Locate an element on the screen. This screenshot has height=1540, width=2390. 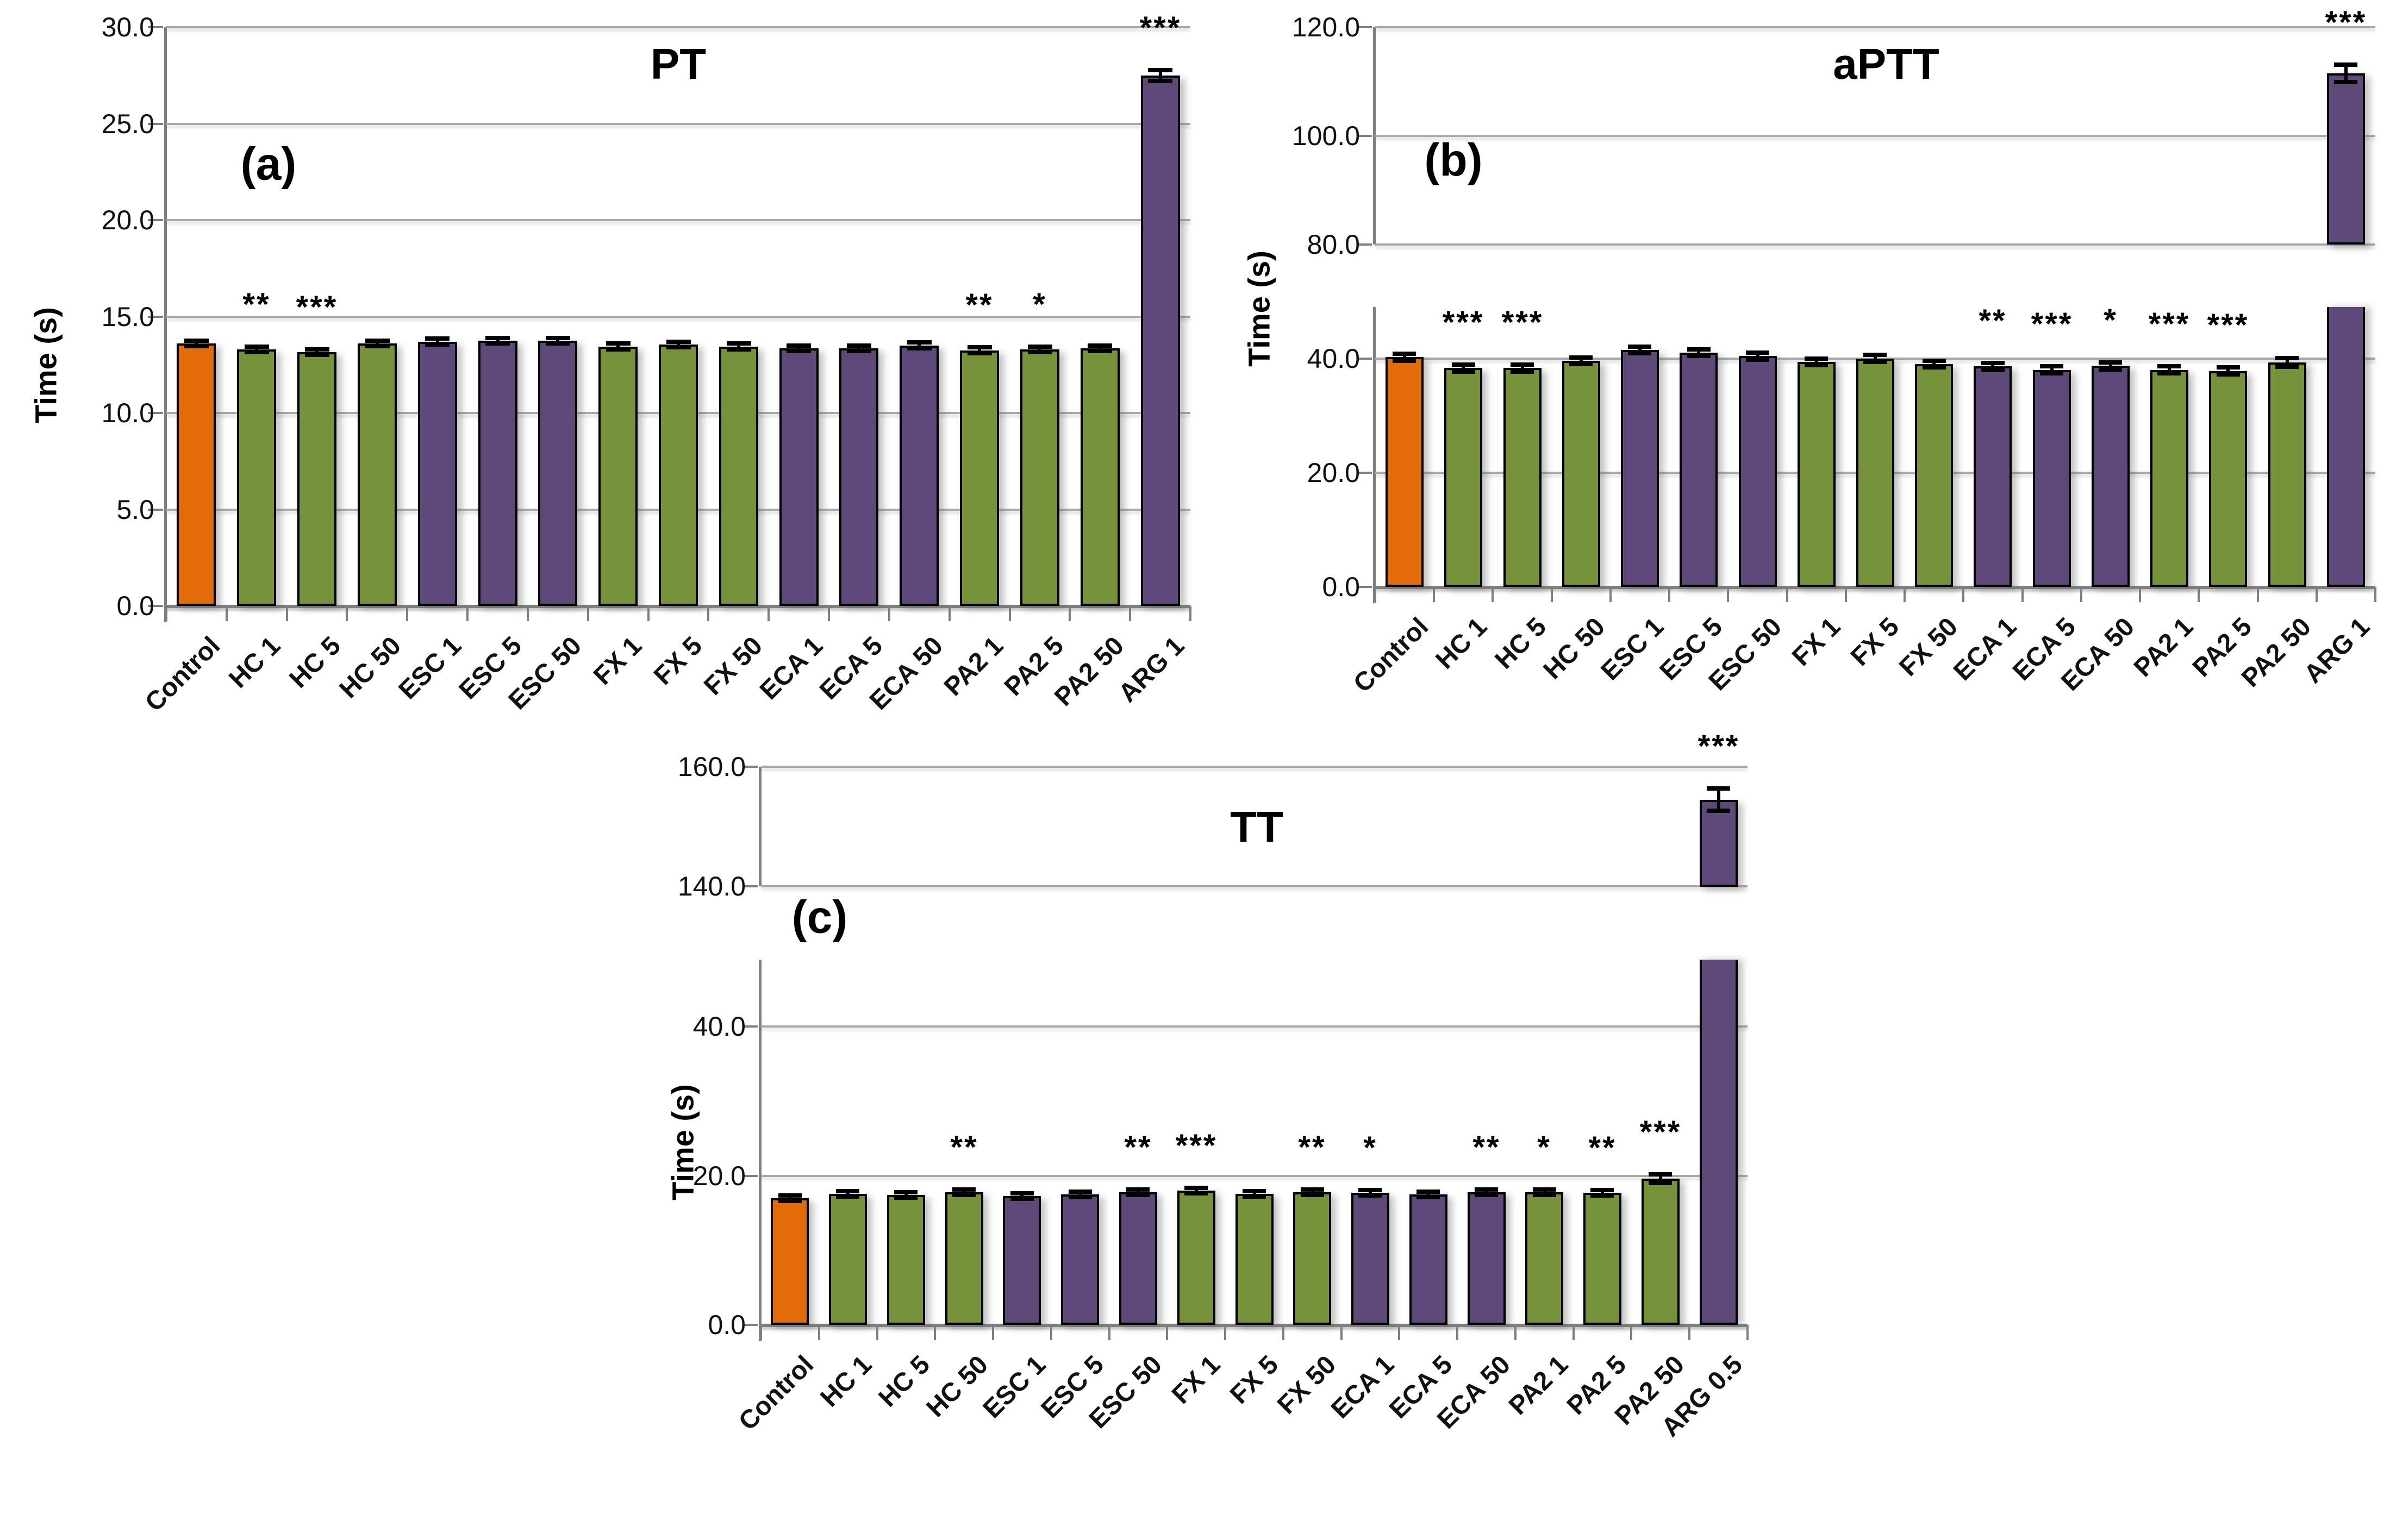
significance-marker: * is located at coordinates (1544, 1148).